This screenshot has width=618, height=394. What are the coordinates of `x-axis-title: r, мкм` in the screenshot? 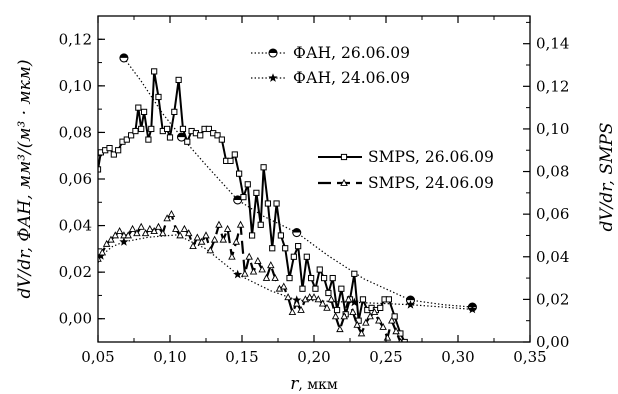 It's located at (314, 384).